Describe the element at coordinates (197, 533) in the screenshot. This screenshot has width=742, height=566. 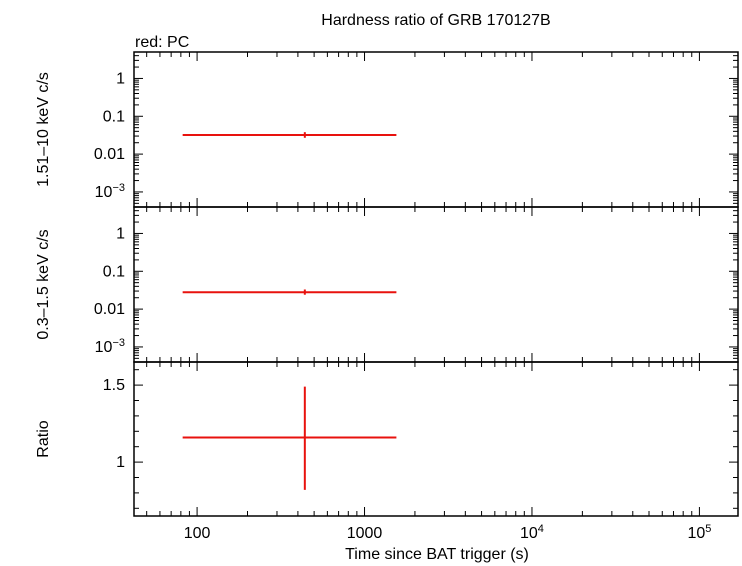
I see `x-tick-label: 100` at that location.